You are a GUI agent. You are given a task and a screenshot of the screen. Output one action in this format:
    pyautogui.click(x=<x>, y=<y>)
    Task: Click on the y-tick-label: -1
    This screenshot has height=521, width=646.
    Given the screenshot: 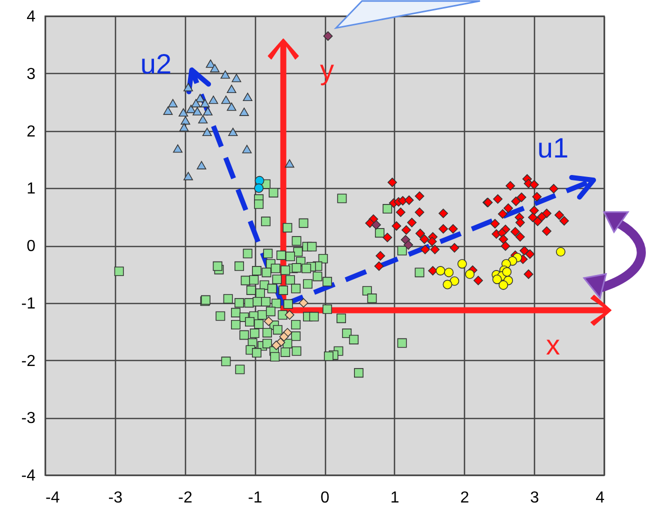 What is the action you would take?
    pyautogui.click(x=28, y=303)
    